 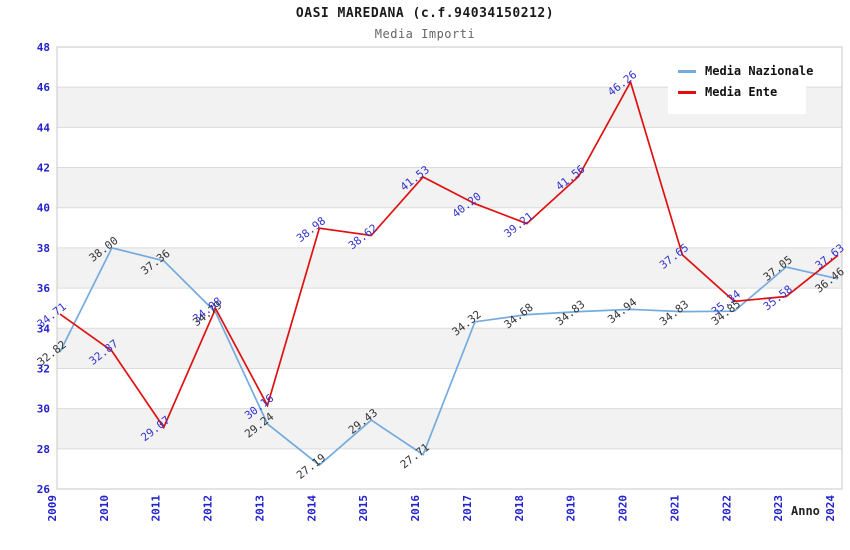 What do you see at coordinates (623, 508) in the screenshot?
I see `x-tick-label: 2020` at bounding box center [623, 508].